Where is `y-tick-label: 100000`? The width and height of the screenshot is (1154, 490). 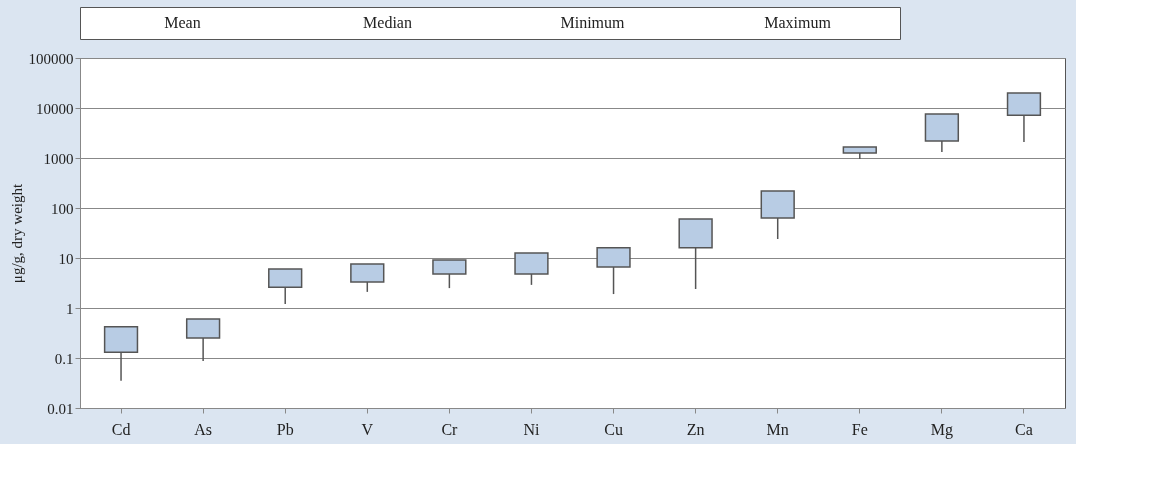 y-tick-label: 100000 is located at coordinates (51, 58).